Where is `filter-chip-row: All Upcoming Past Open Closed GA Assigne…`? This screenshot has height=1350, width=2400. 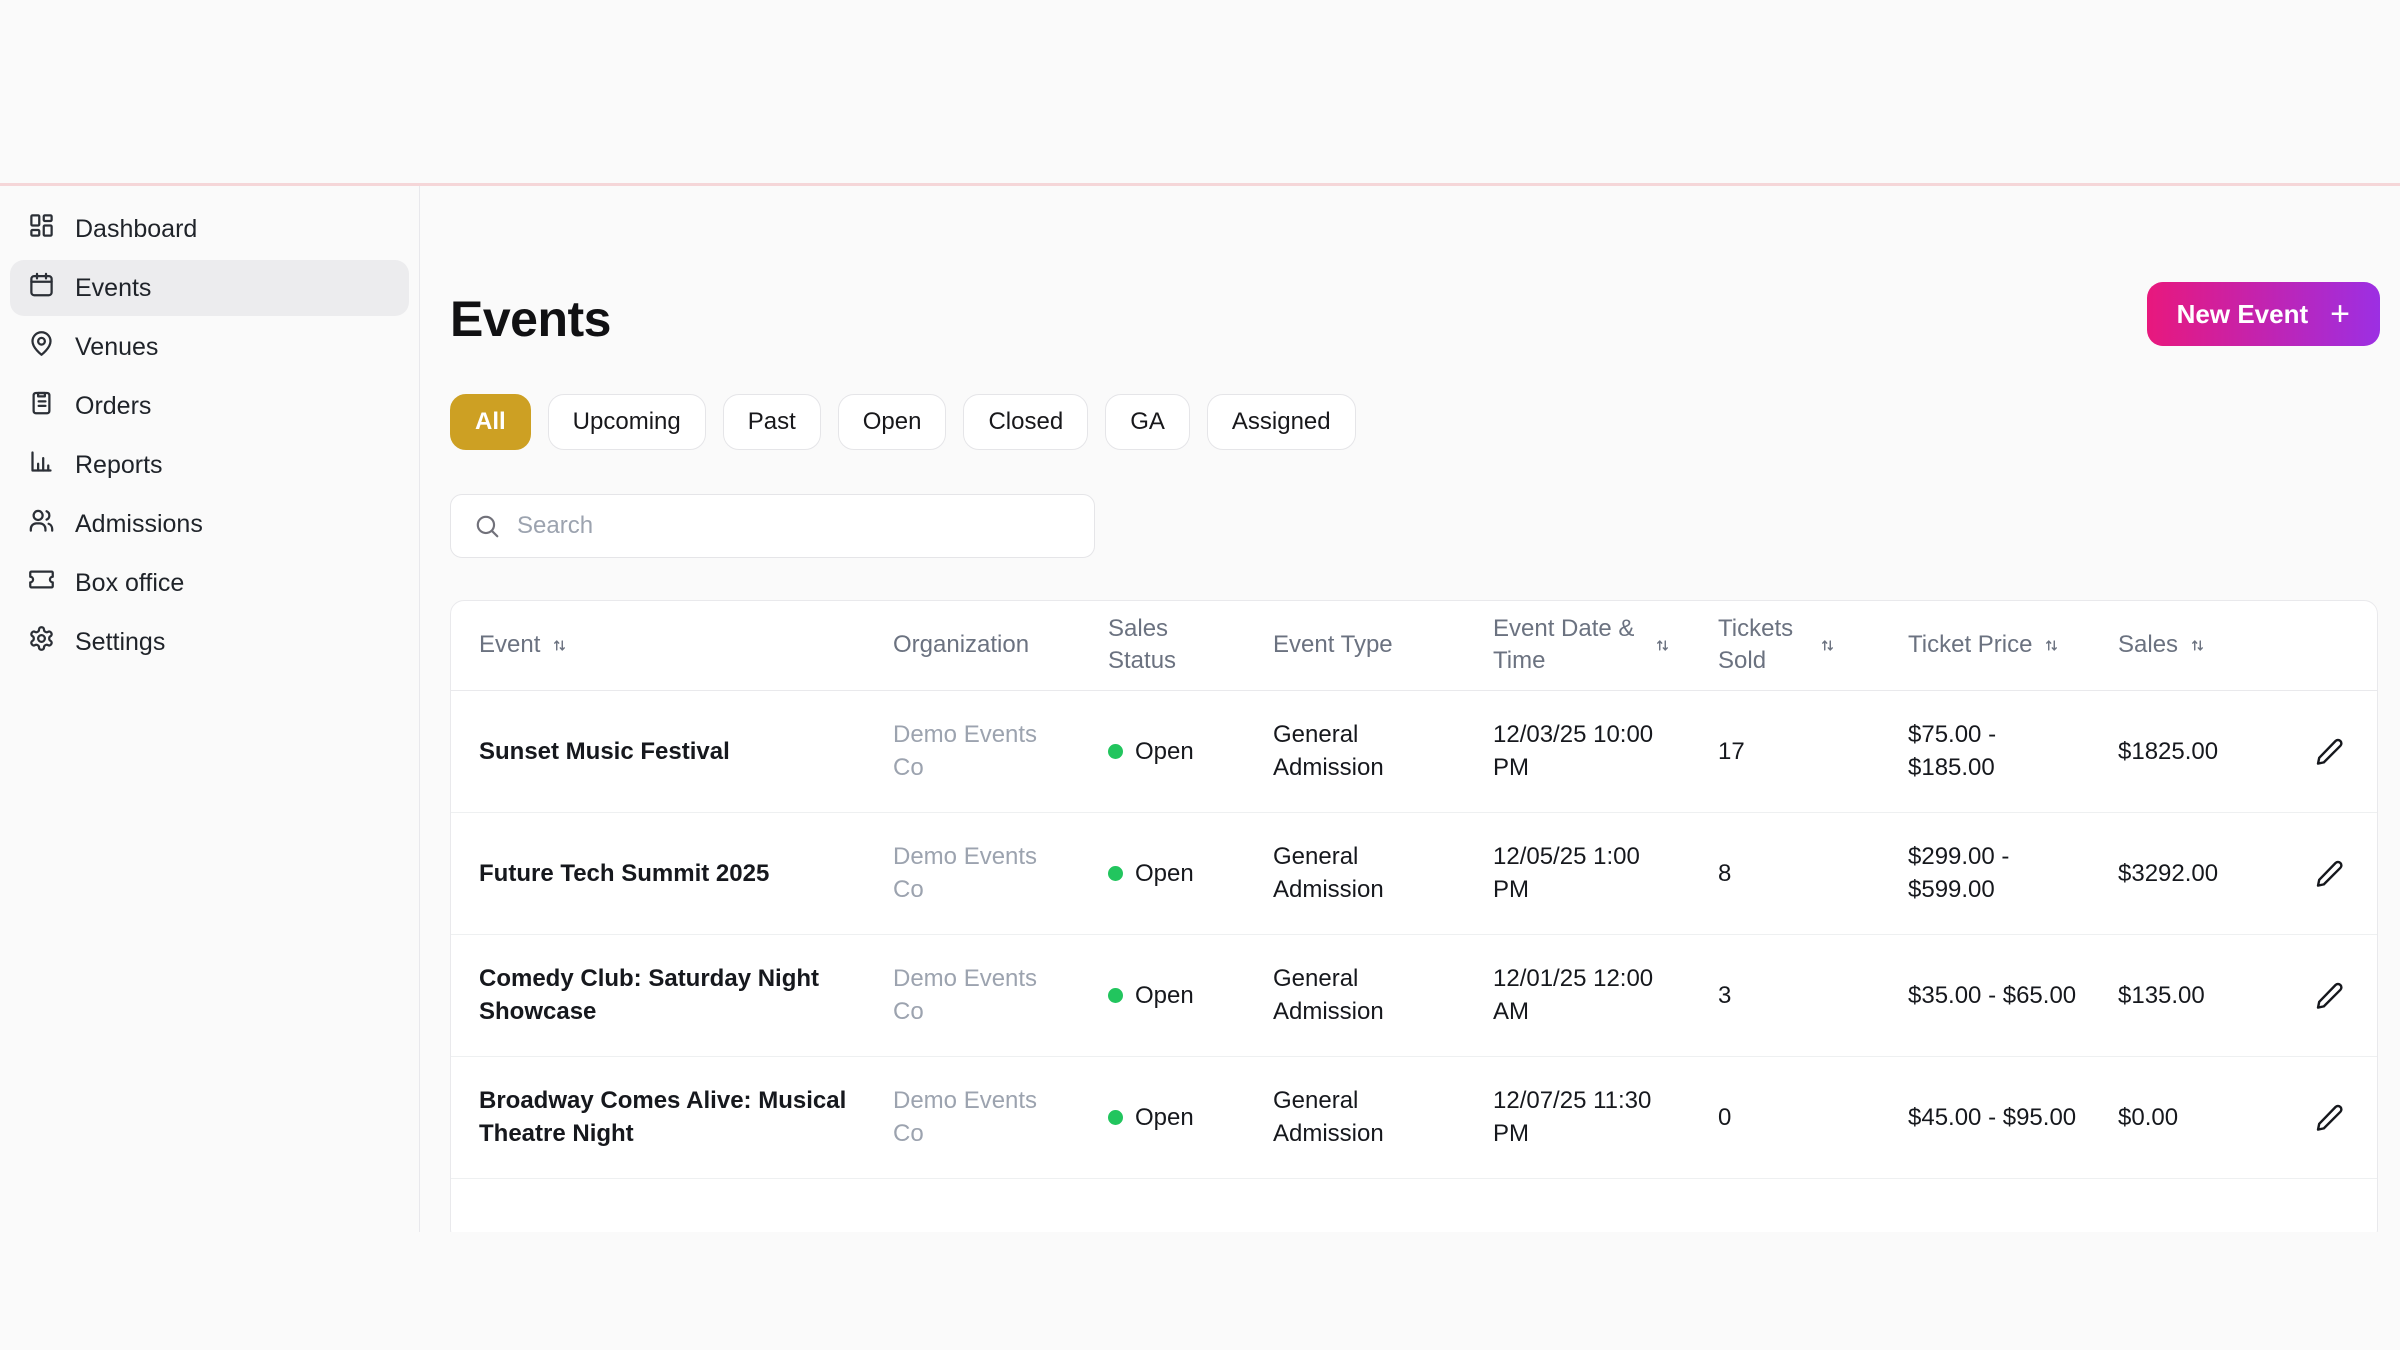
filter-chip-row: All Upcoming Past Open Closed GA Assigne… is located at coordinates (1425, 422).